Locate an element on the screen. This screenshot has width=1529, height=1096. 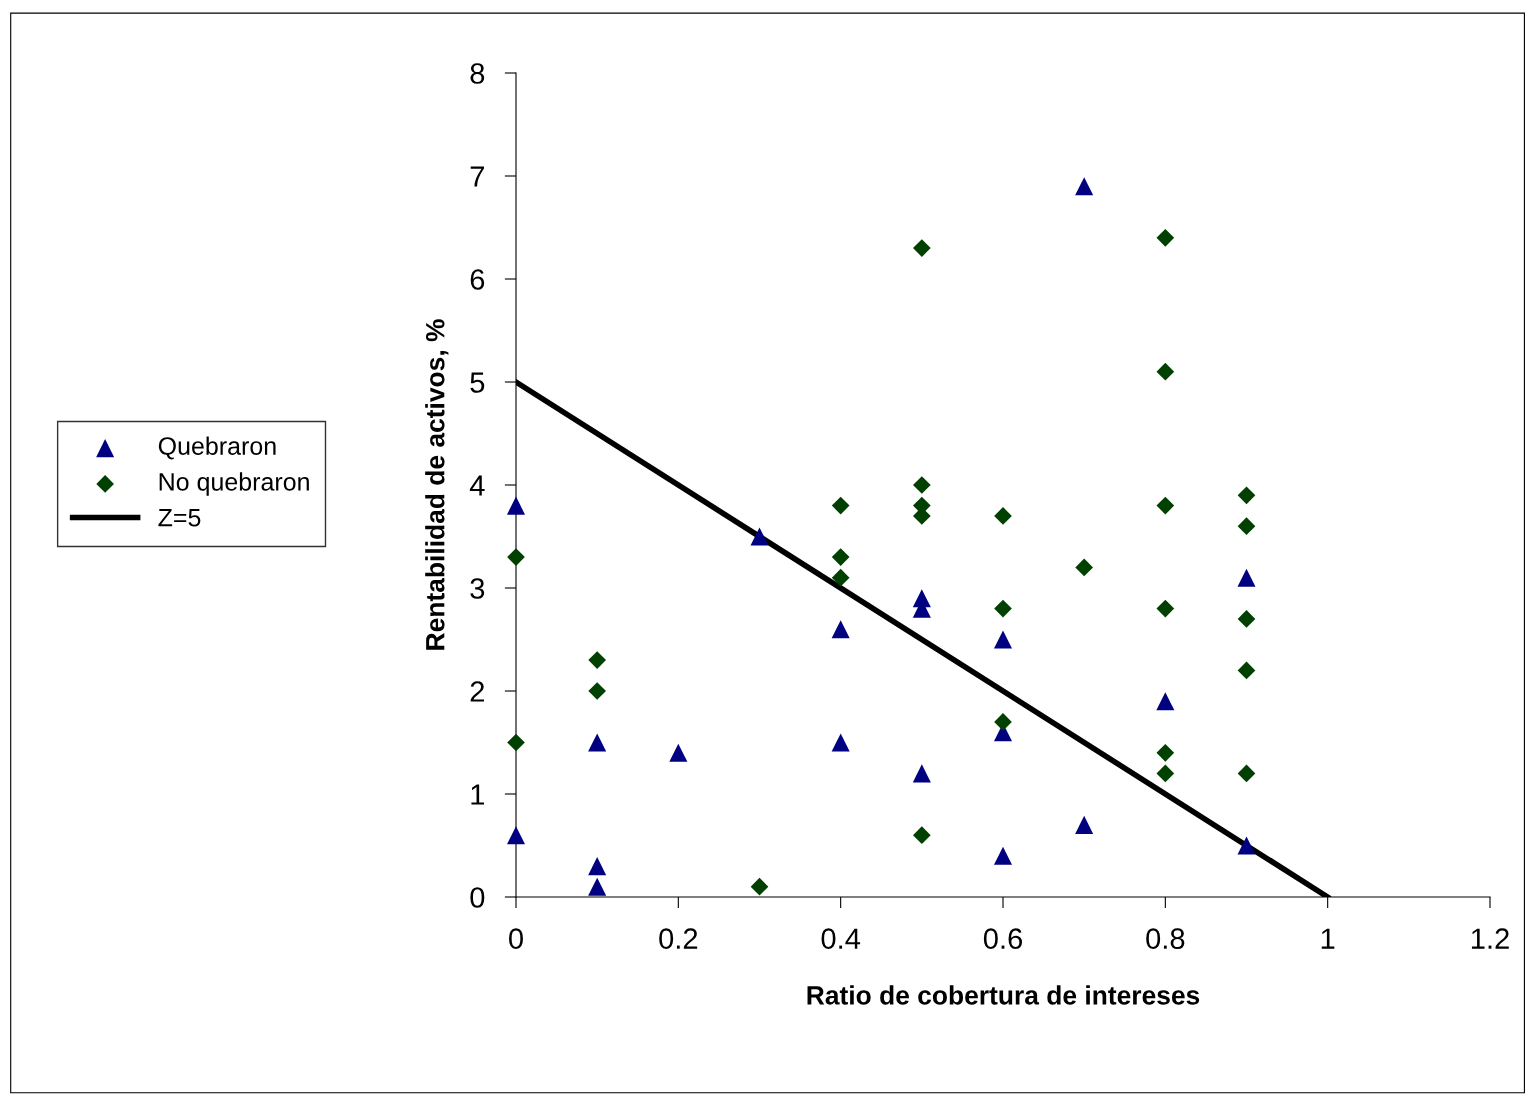
y-tick-label: 4 is located at coordinates (477, 485).